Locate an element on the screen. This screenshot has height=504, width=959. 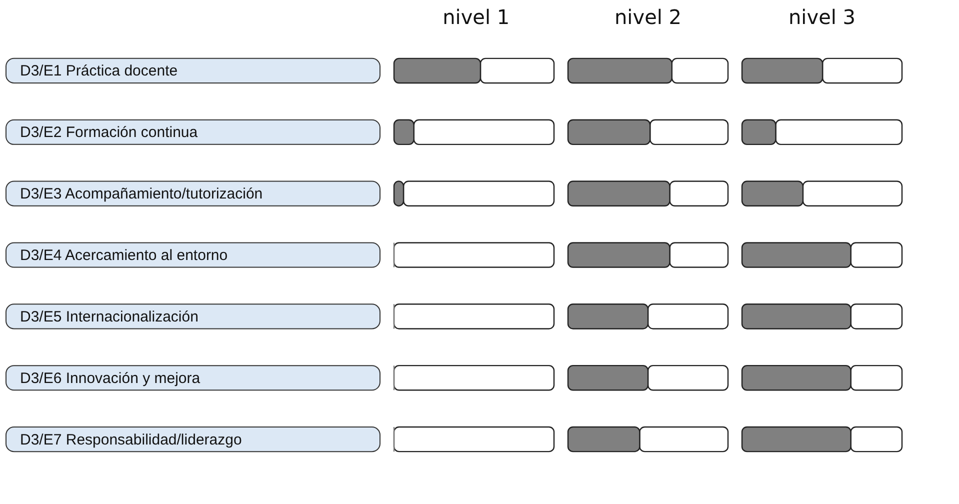
y-tick-label: D3/E5 Internacionalización is located at coordinates (109, 317).